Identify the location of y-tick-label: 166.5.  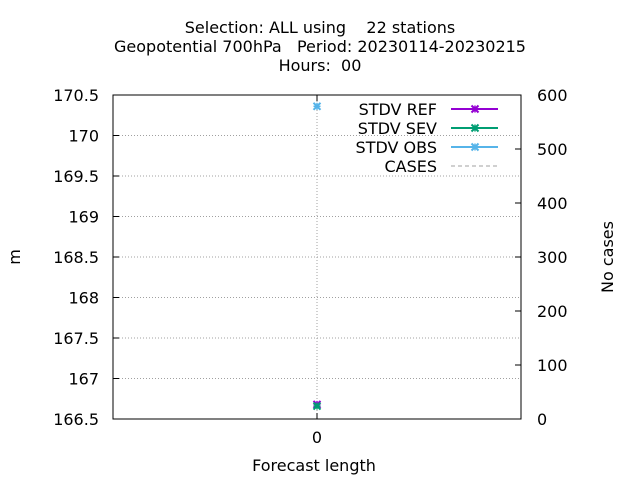
(76, 419).